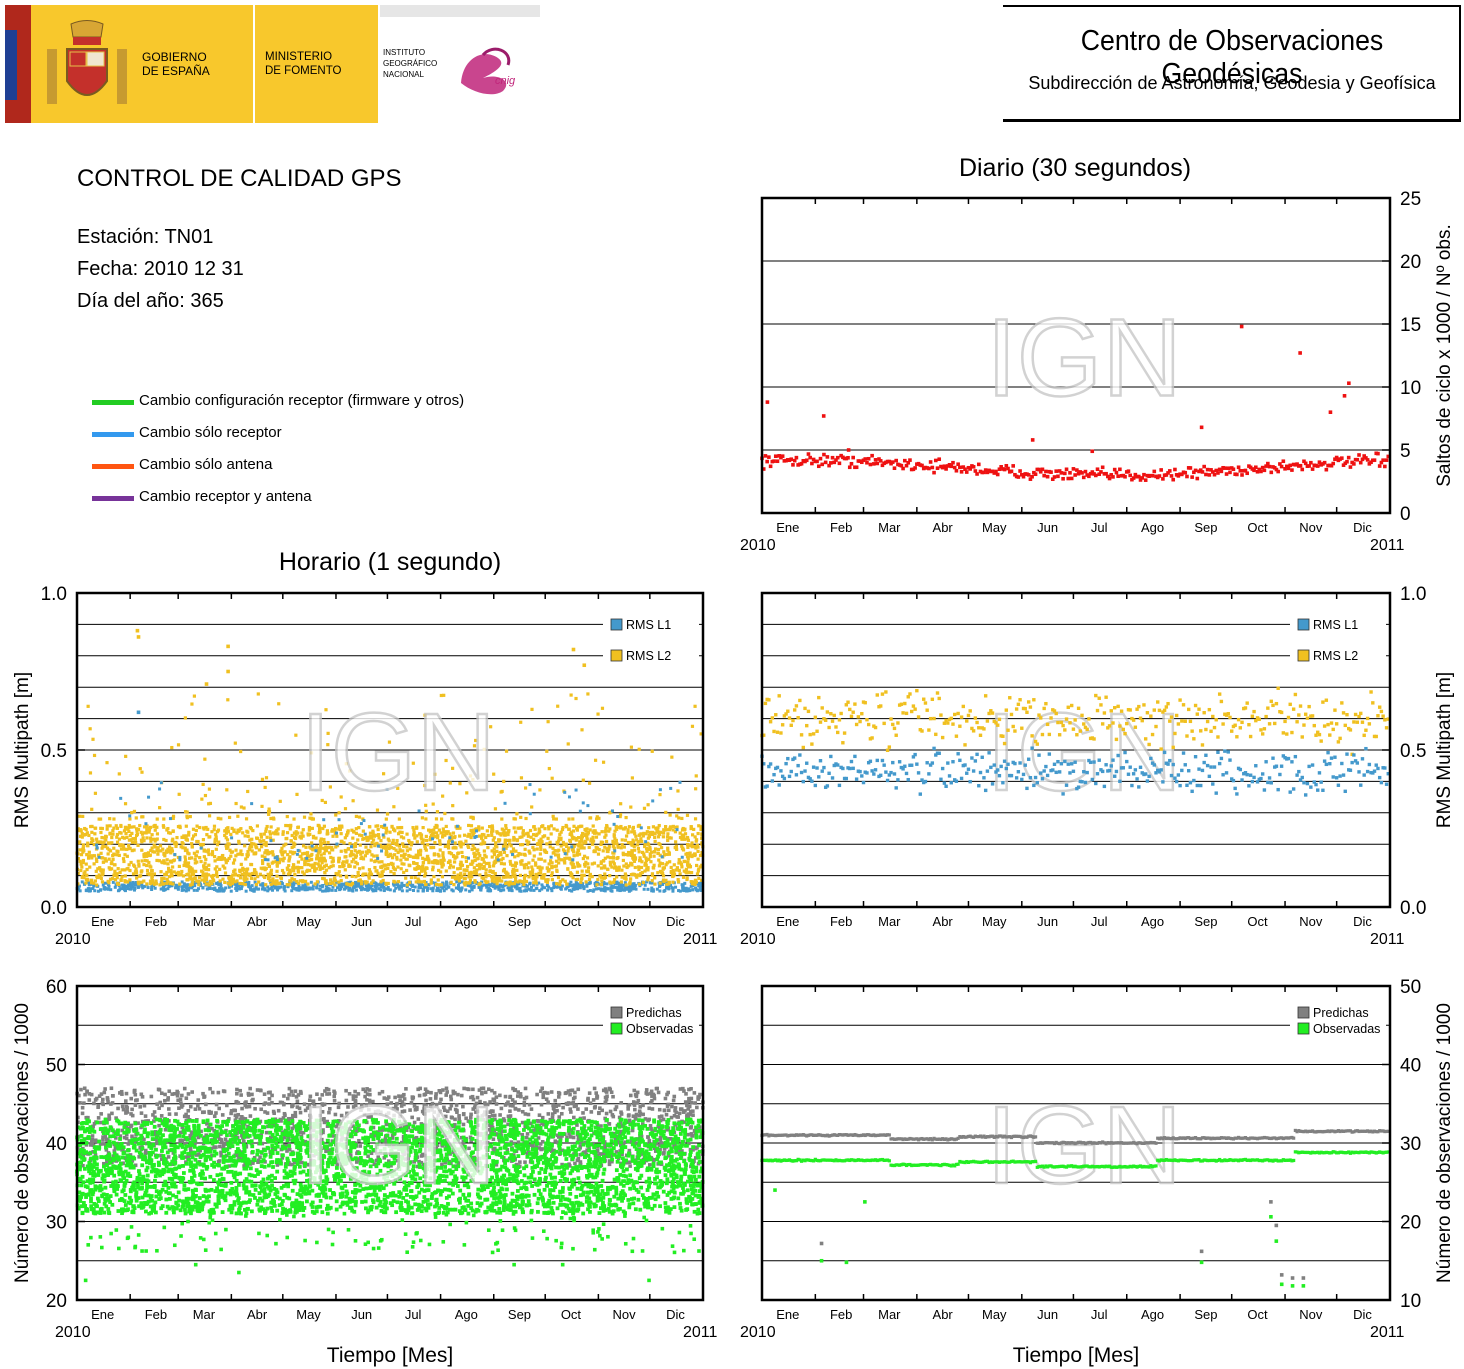 This screenshot has width=1464, height=1369. Describe the element at coordinates (210, 432) in the screenshot. I see `legend-label: Cambio sólo receptor` at that location.